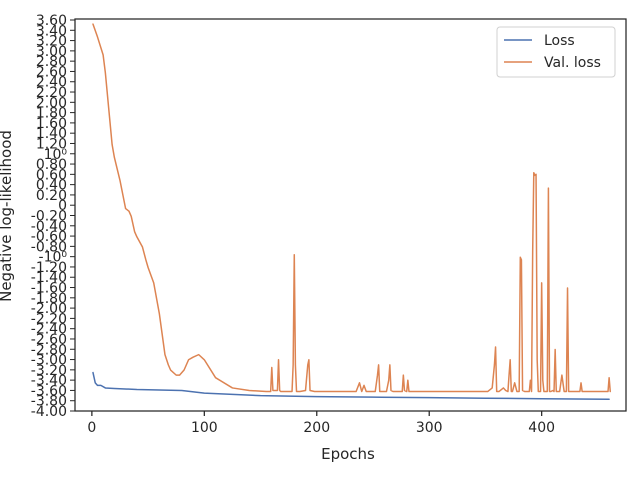 The image size is (640, 480). What do you see at coordinates (51, 72) in the screenshot?
I see `y-tick-label: 2.60` at bounding box center [51, 72].